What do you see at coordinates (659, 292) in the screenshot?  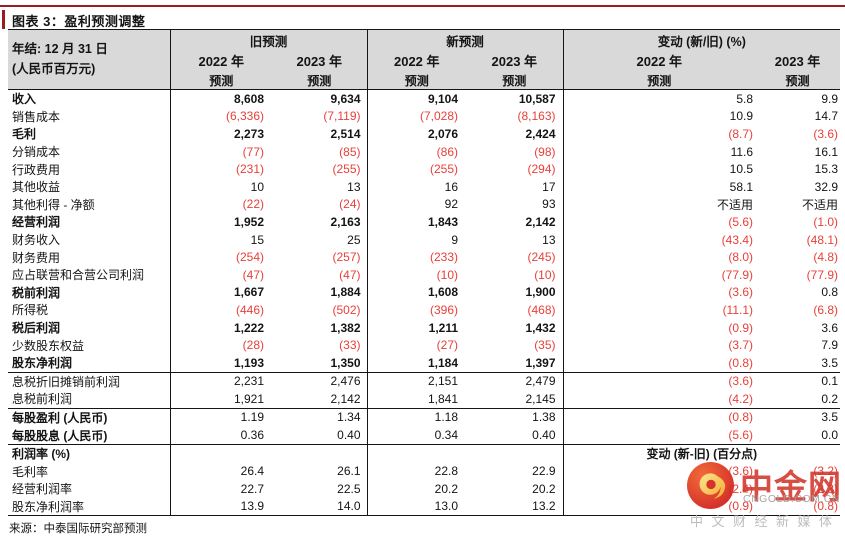 I see `cell: (3.6)` at bounding box center [659, 292].